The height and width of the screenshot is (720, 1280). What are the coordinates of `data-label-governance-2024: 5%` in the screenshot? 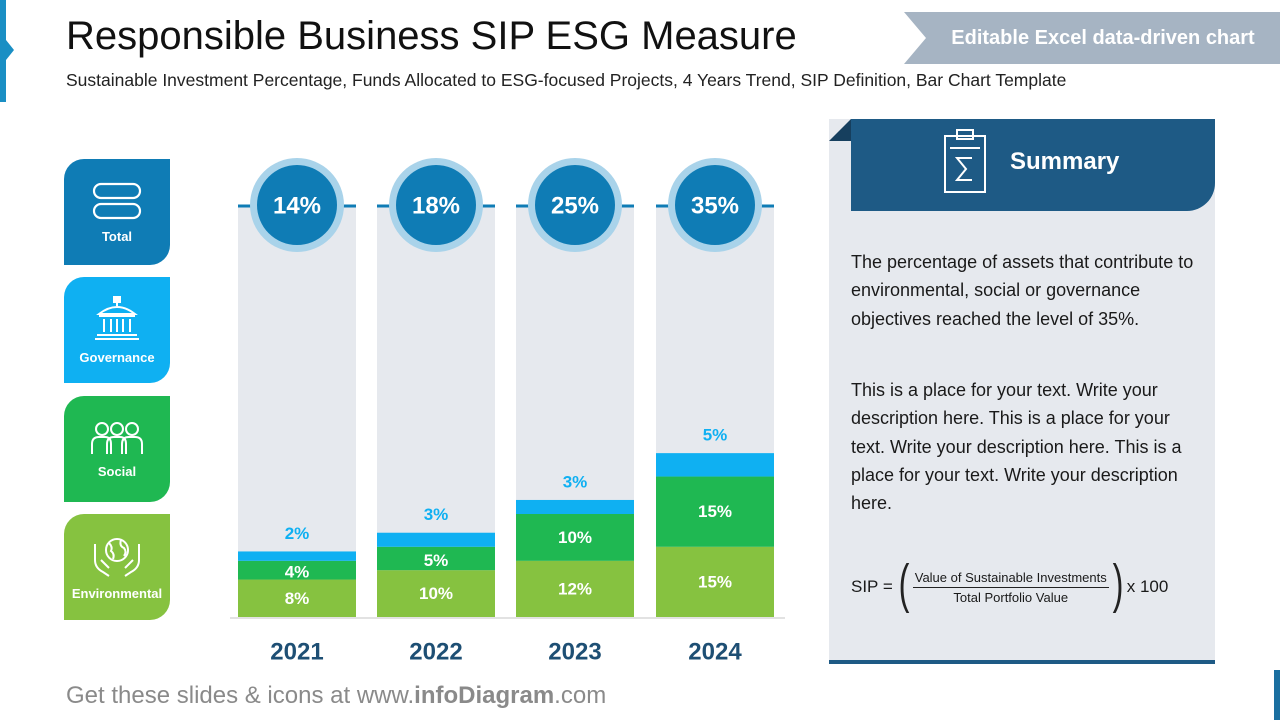 It's located at (715, 435).